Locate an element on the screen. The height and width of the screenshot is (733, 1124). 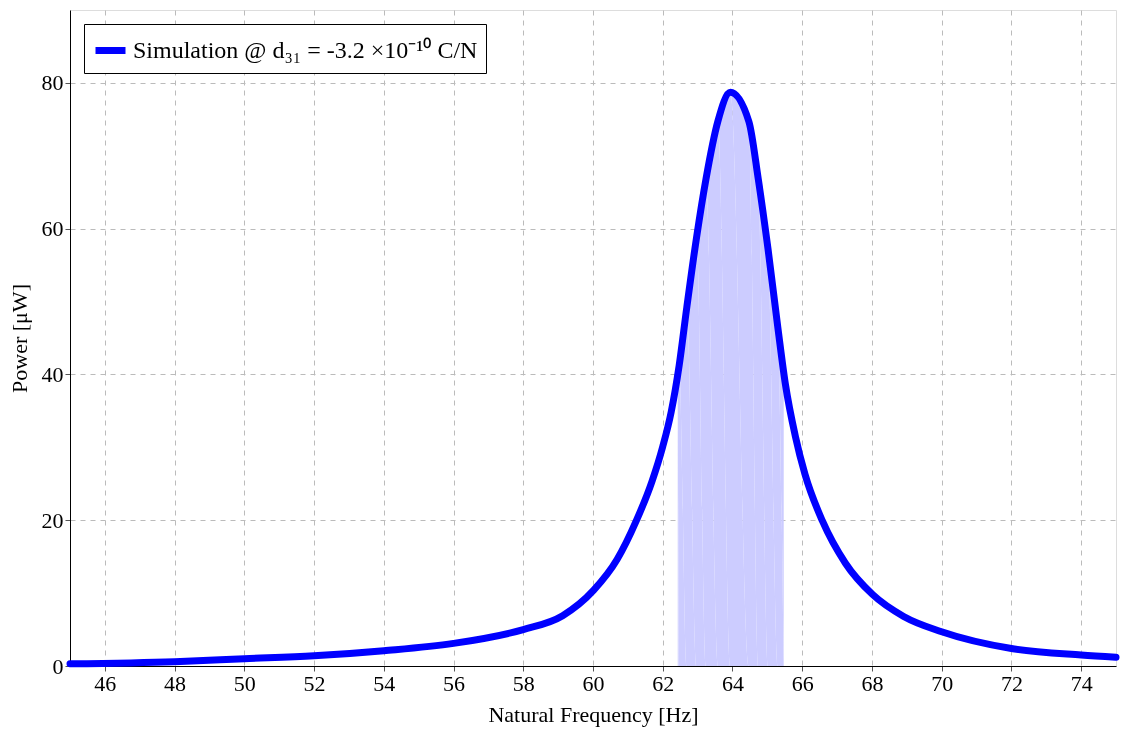
y-tick-label: 80 is located at coordinates (52, 83).